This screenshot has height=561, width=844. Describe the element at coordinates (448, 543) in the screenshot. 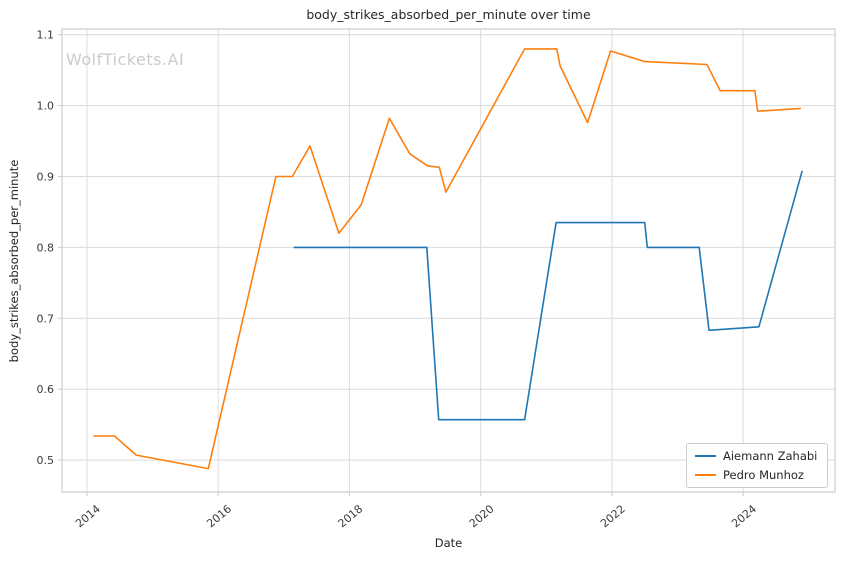

I see `x-axis-label: Date` at that location.